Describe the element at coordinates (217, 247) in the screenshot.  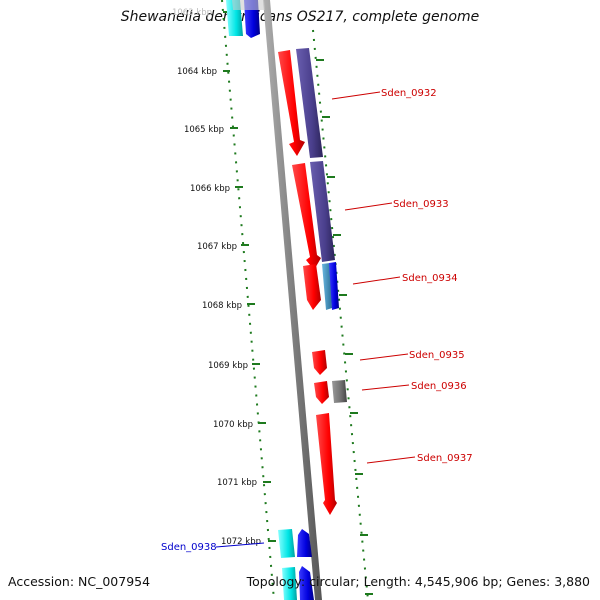
I see `ruler-label: 1067 kbp` at that location.